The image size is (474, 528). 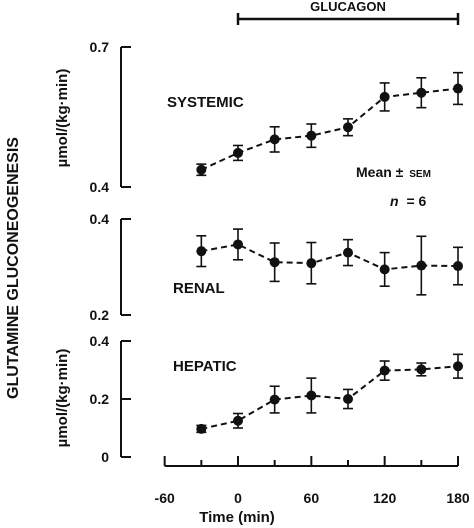 I want to click on hepatic-y-tick-label: 0, so click(x=105, y=457).